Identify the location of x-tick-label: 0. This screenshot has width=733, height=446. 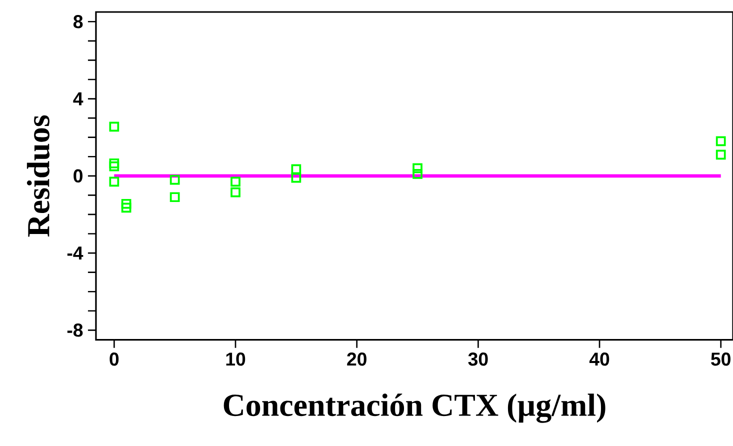
(114, 359).